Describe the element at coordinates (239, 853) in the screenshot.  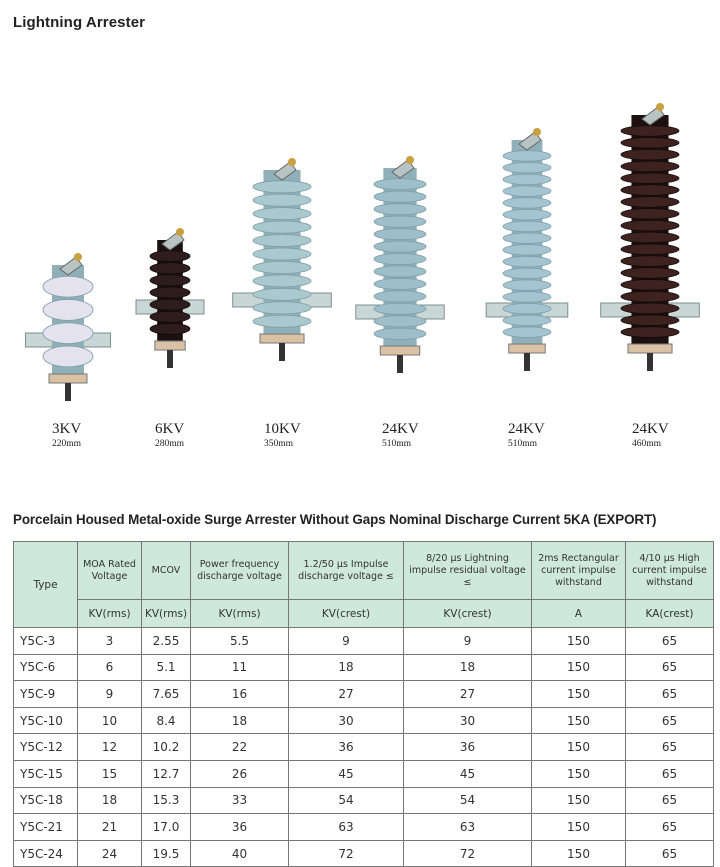
I see `value-cell: 40` at that location.